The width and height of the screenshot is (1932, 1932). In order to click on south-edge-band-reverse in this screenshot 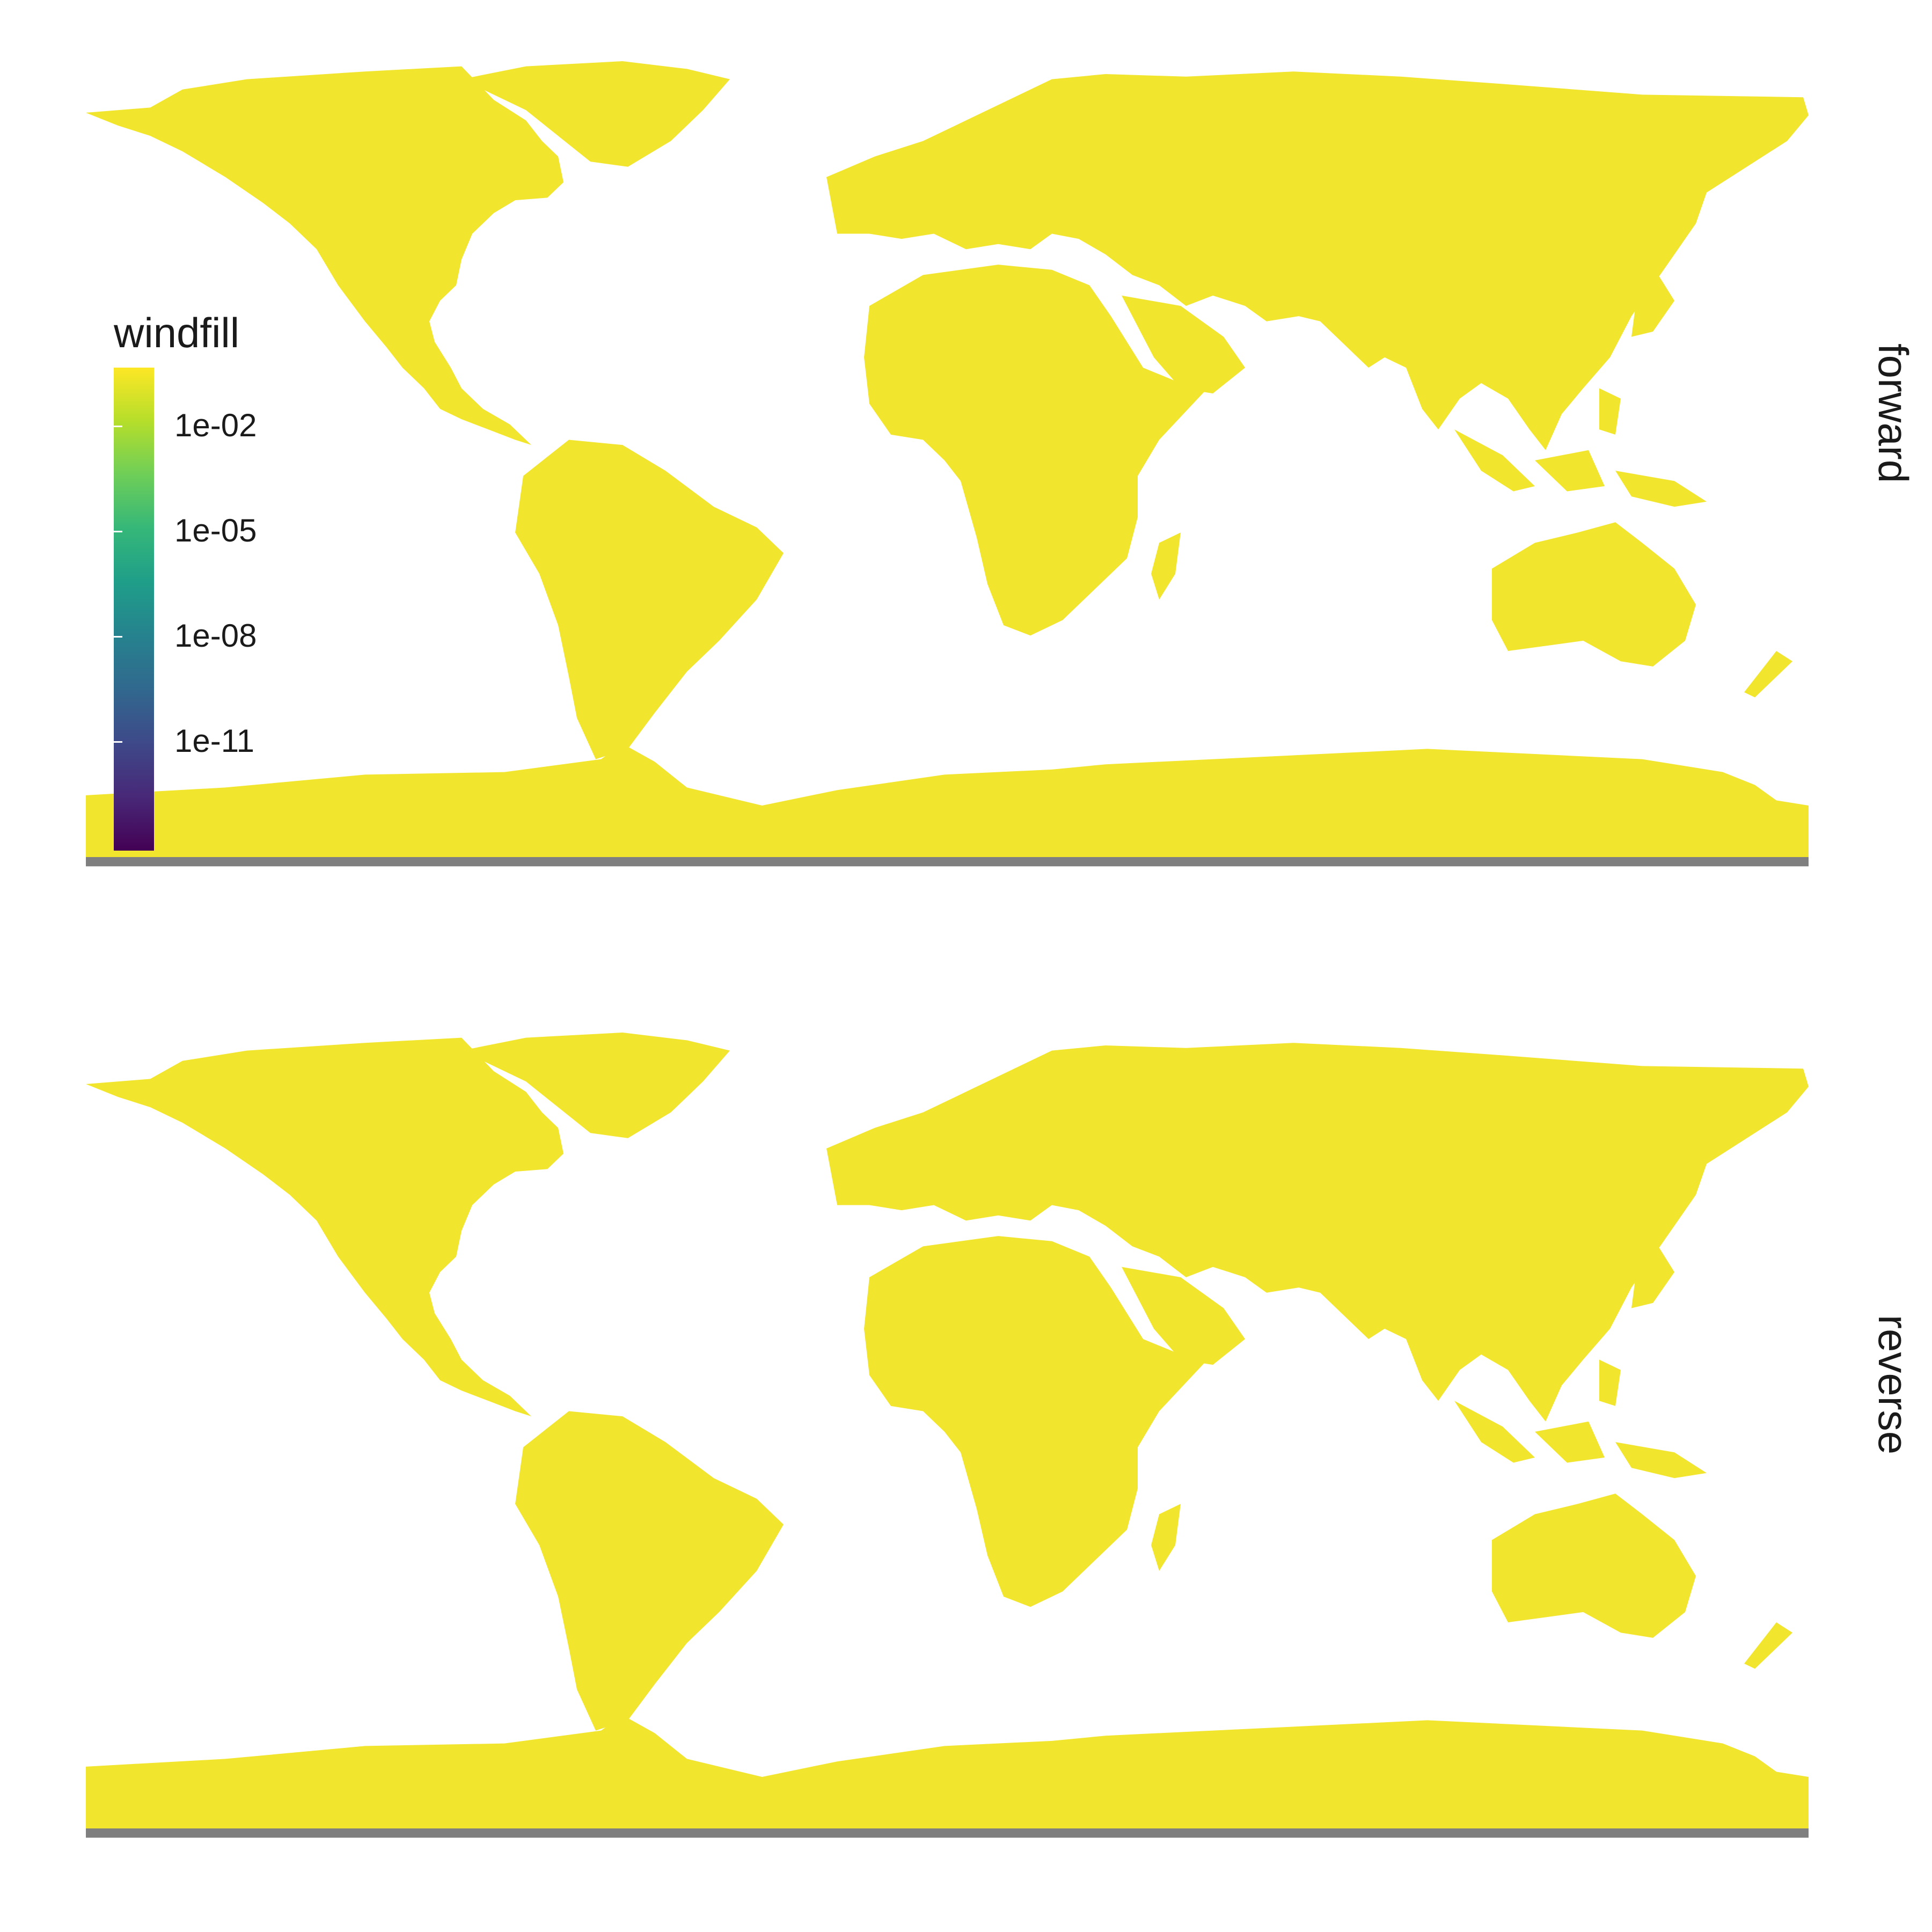, I will do `click(947, 1833)`.